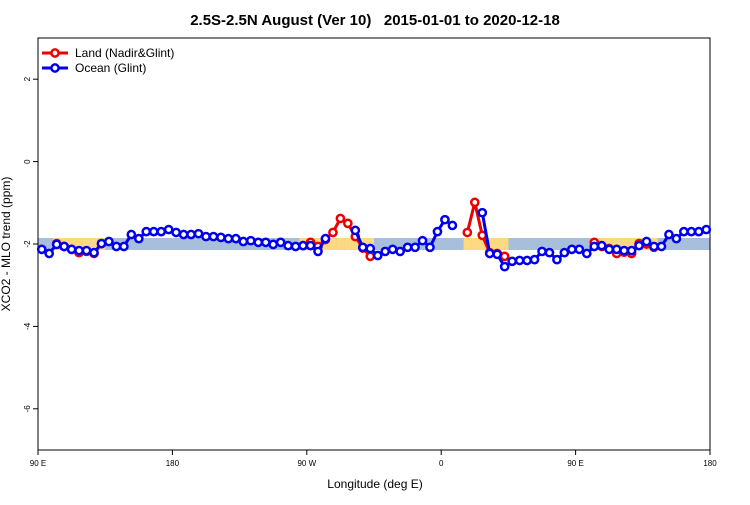 The width and height of the screenshot is (750, 505). What do you see at coordinates (27, 326) in the screenshot?
I see `y-tick-label: -4` at bounding box center [27, 326].